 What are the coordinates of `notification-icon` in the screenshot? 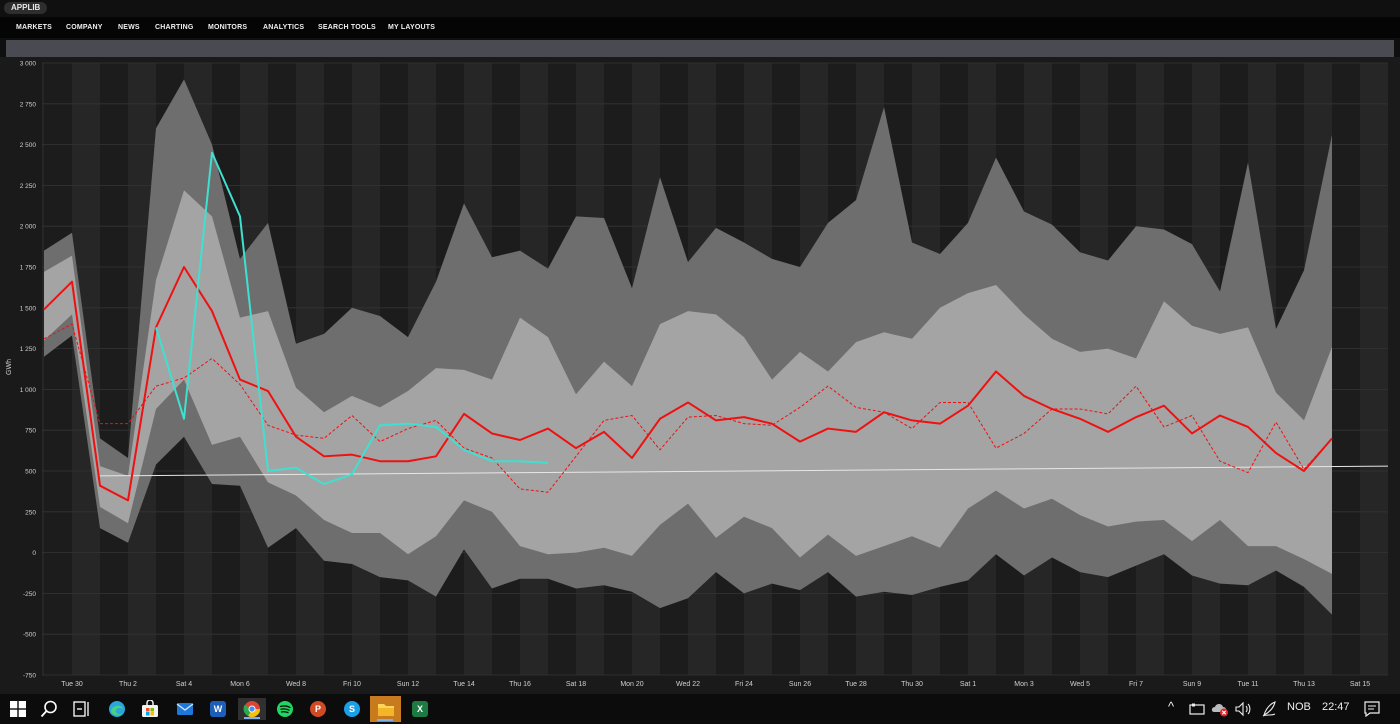 It's located at (1372, 709).